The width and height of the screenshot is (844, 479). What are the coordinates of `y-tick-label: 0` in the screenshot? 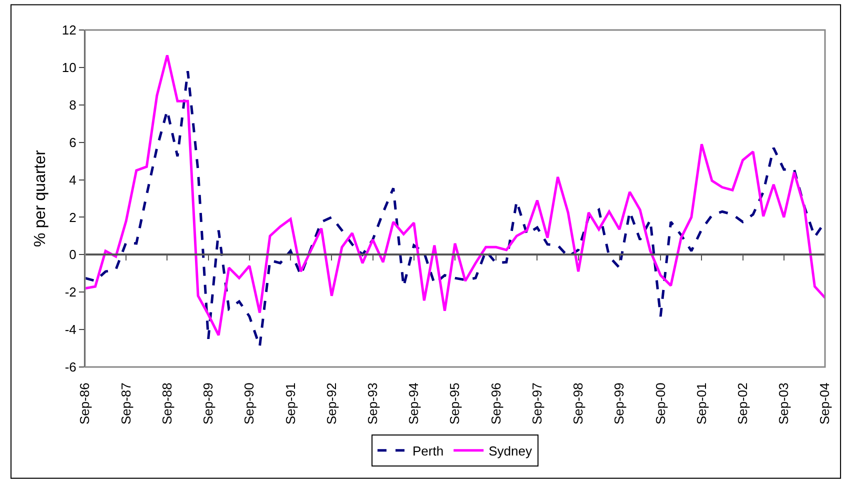 It's located at (72, 254).